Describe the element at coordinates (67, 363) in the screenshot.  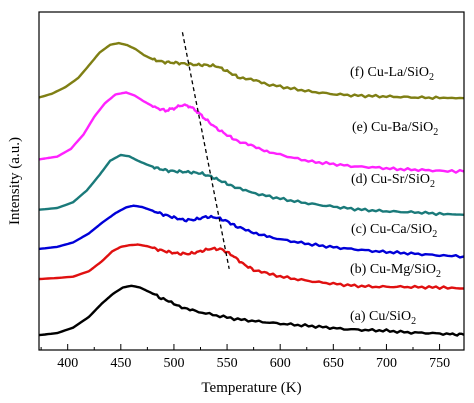
I see `x-tick-label: 400` at that location.